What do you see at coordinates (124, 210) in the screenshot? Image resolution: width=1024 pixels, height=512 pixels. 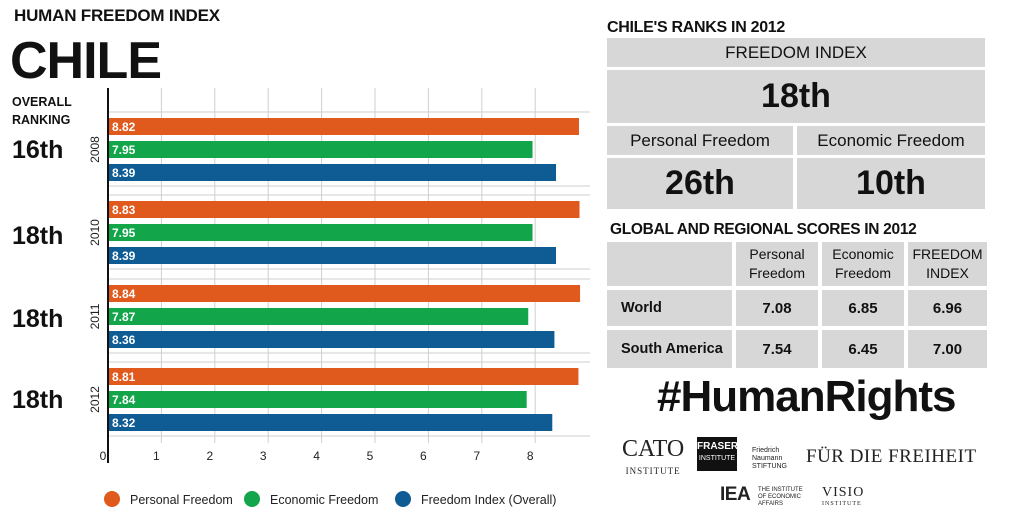 I see `bar-value-label: 8.83` at bounding box center [124, 210].